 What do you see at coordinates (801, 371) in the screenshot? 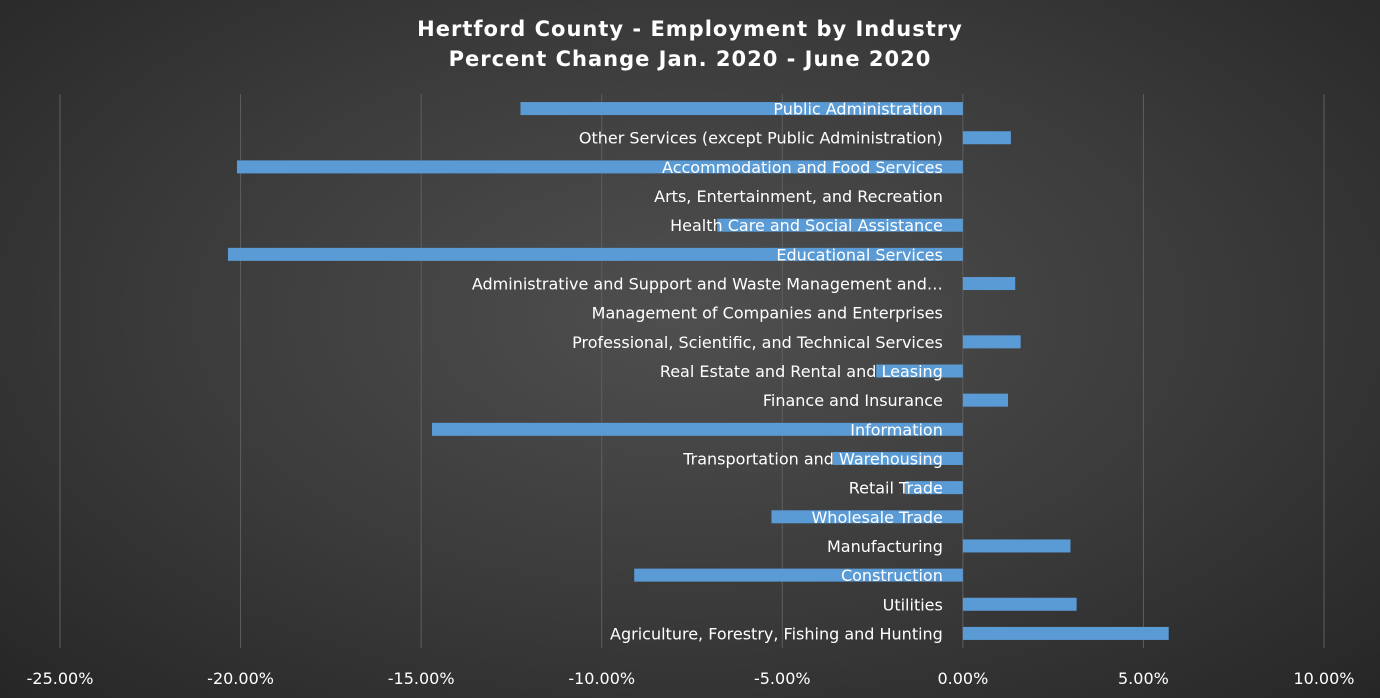
I see `category-label: Real Estate and Rental and Leasing` at bounding box center [801, 371].